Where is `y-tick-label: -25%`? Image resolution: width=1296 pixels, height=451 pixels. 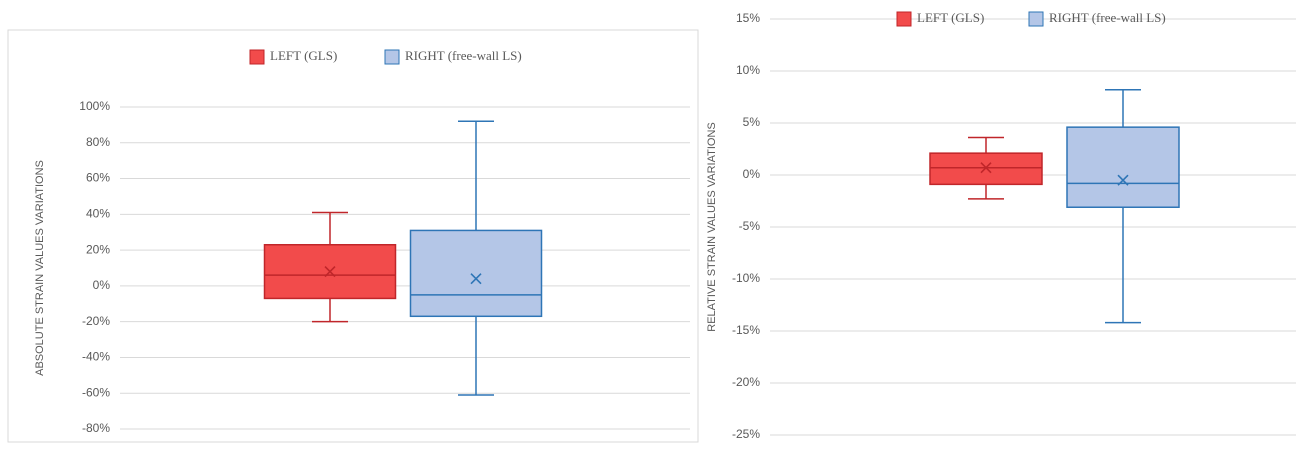
y-tick-label: -25% is located at coordinates (746, 434).